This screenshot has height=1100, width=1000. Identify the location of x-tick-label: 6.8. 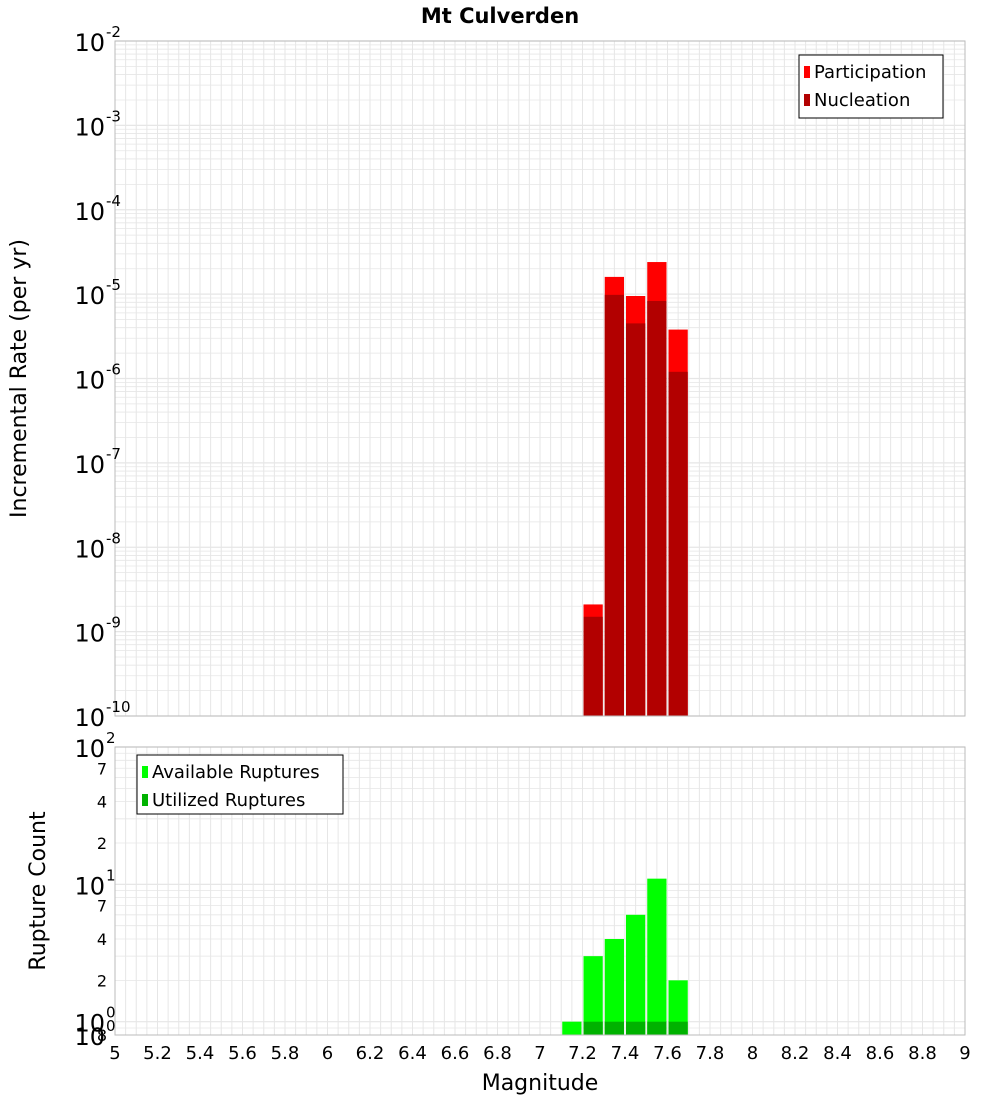
(497, 1053).